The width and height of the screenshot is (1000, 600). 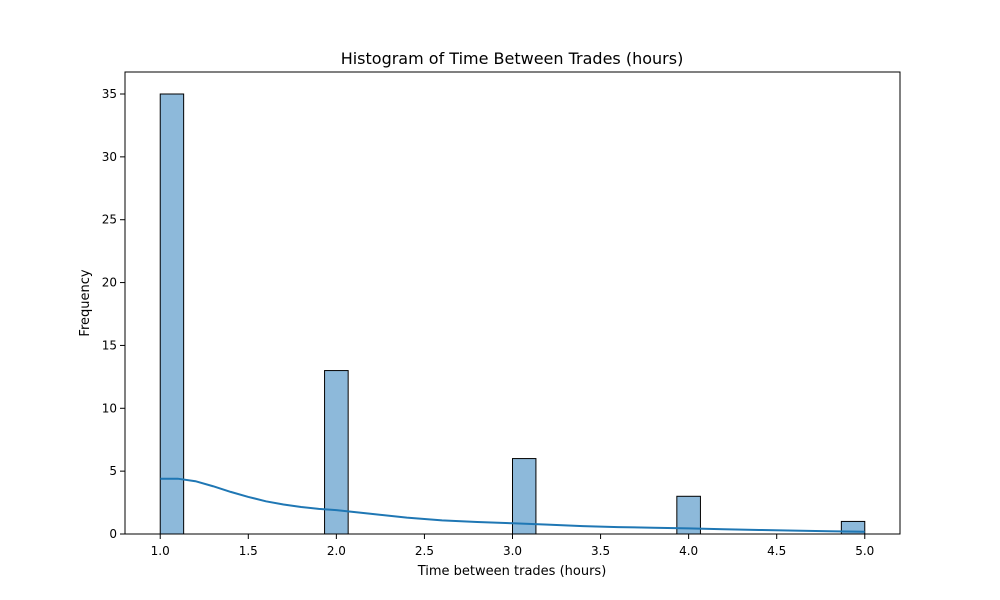 What do you see at coordinates (109, 345) in the screenshot?
I see `y-tick-label: 15` at bounding box center [109, 345].